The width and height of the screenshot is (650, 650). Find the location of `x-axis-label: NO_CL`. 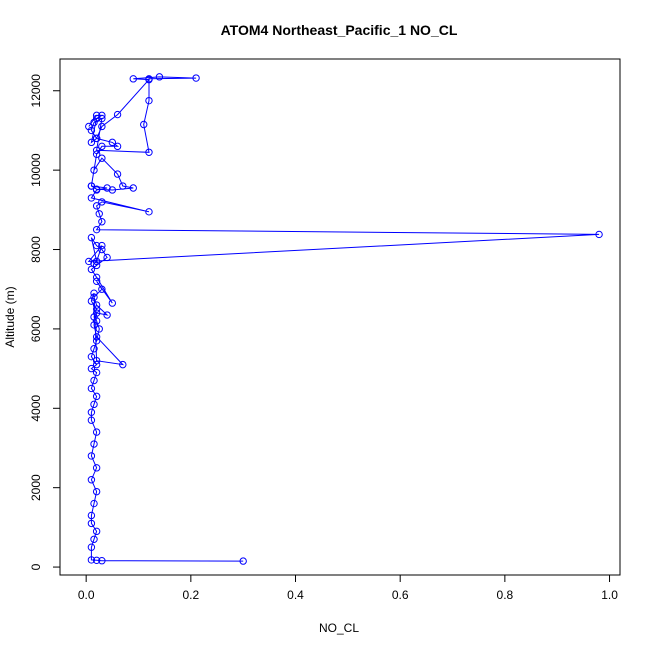

x-axis-label: NO_CL is located at coordinates (339, 628).